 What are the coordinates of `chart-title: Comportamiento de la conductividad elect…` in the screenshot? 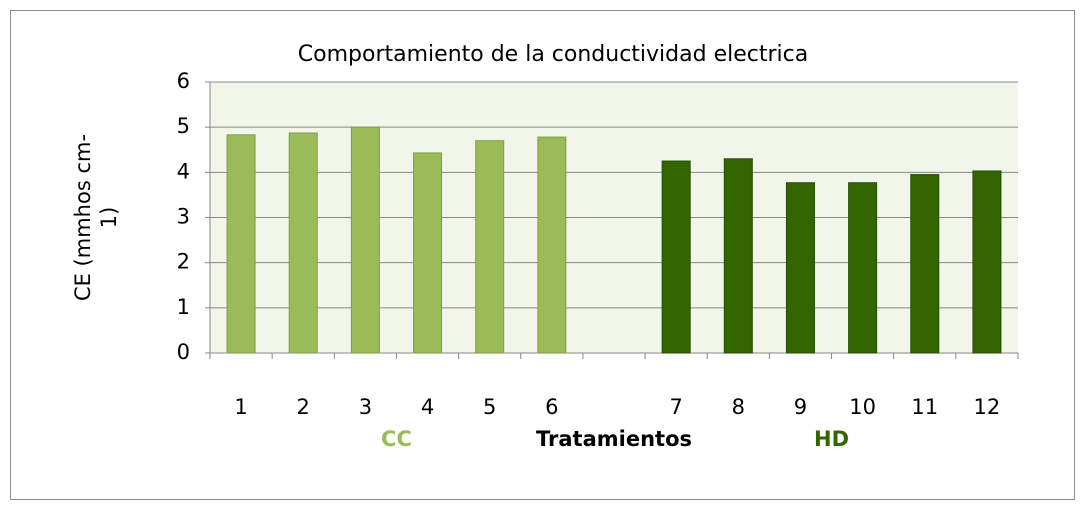 It's located at (553, 54).